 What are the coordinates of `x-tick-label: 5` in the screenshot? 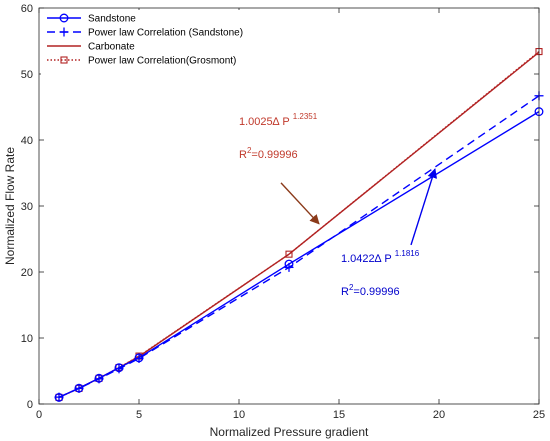 It's located at (139, 415).